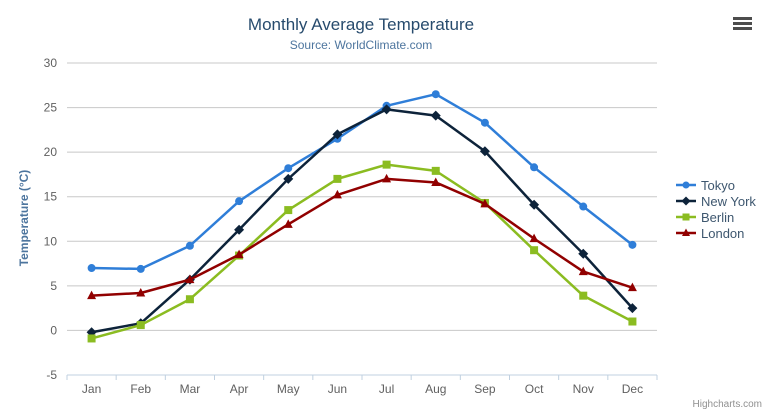 The image size is (769, 416). I want to click on y-axis-label: -5, so click(51, 375).